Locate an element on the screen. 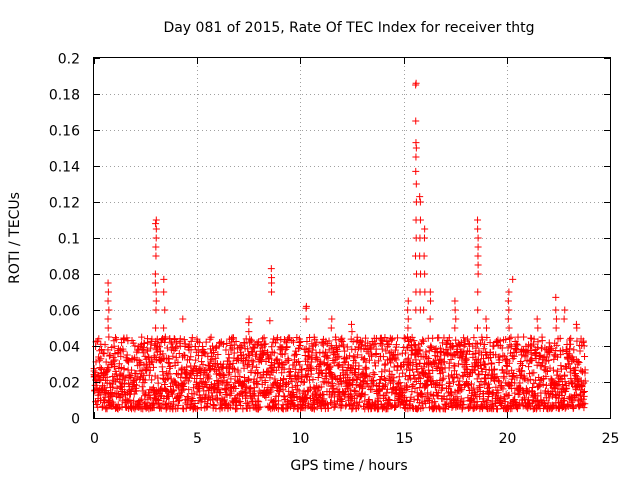 The height and width of the screenshot is (480, 640). x-tick-label: 25 is located at coordinates (611, 439).